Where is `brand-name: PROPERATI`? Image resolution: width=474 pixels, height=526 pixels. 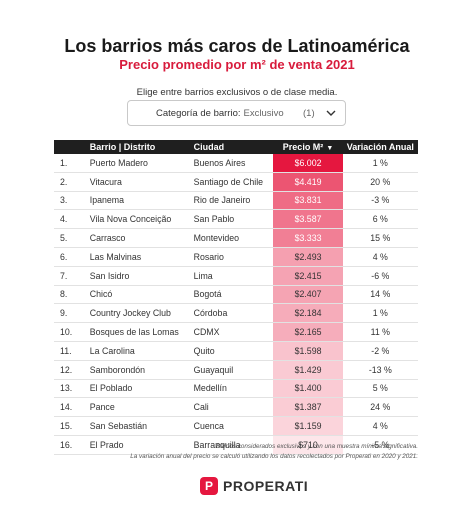 brand-name: PROPERATI is located at coordinates (266, 486).